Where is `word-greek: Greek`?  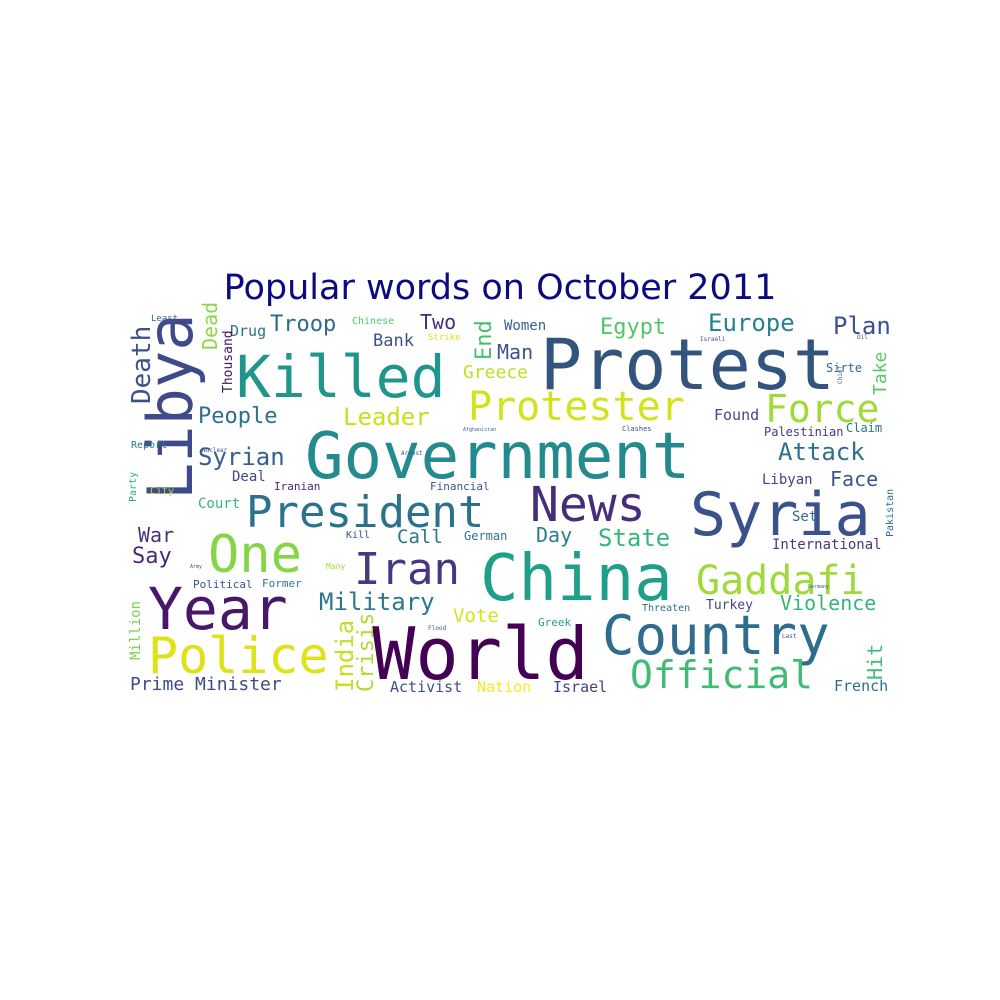
word-greek: Greek is located at coordinates (554, 622).